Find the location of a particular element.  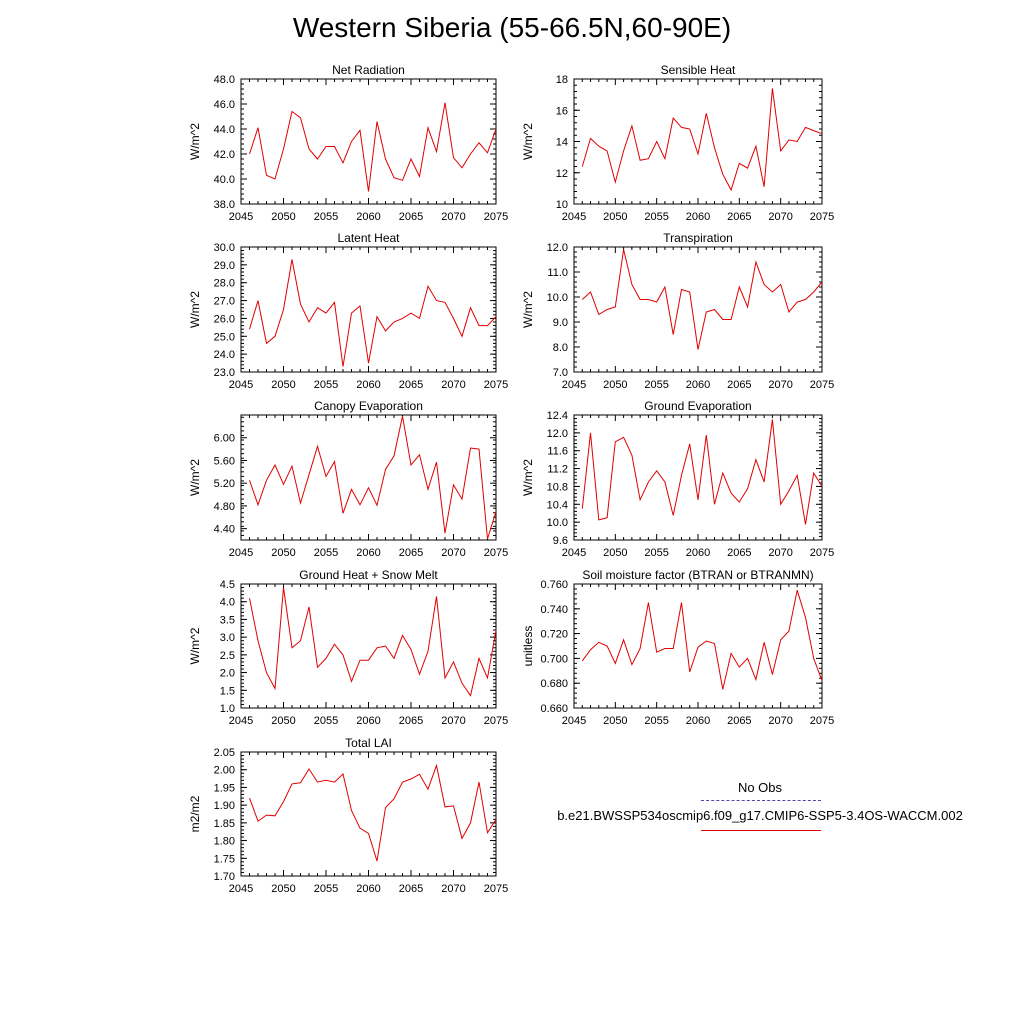

y-tick-label: 1.75 is located at coordinates (224, 859).